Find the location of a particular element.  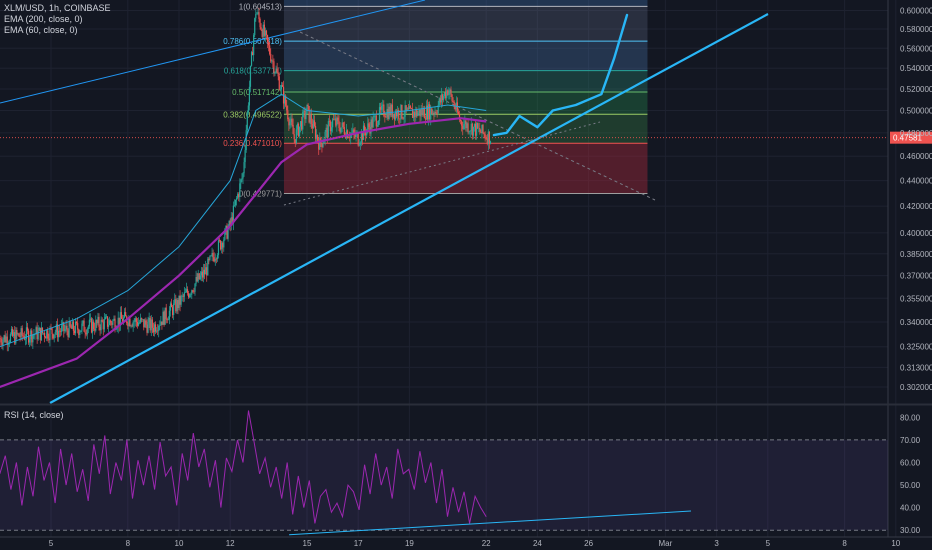

price-tick-label: 0.460000 is located at coordinates (916, 156).